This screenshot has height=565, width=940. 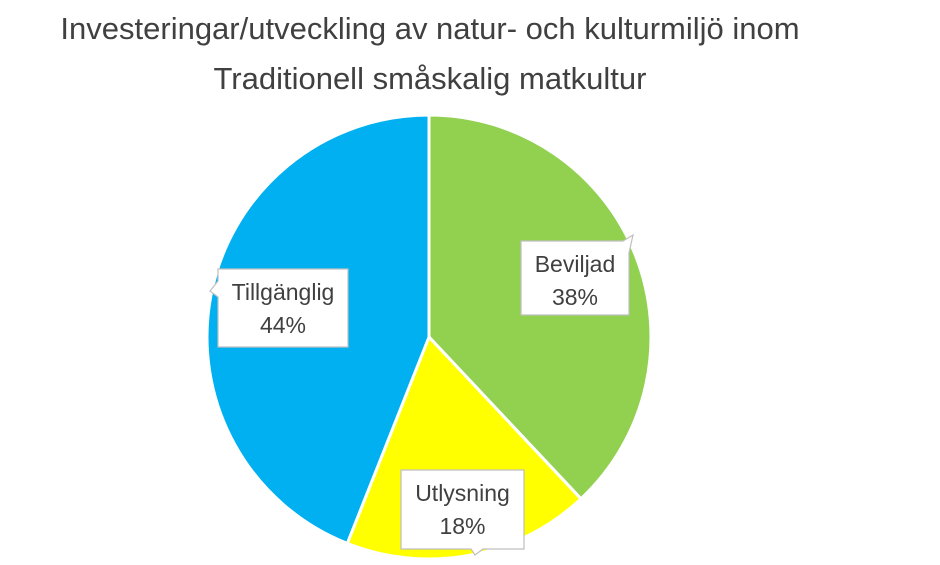 I want to click on data-label-value: 44%, so click(x=283, y=325).